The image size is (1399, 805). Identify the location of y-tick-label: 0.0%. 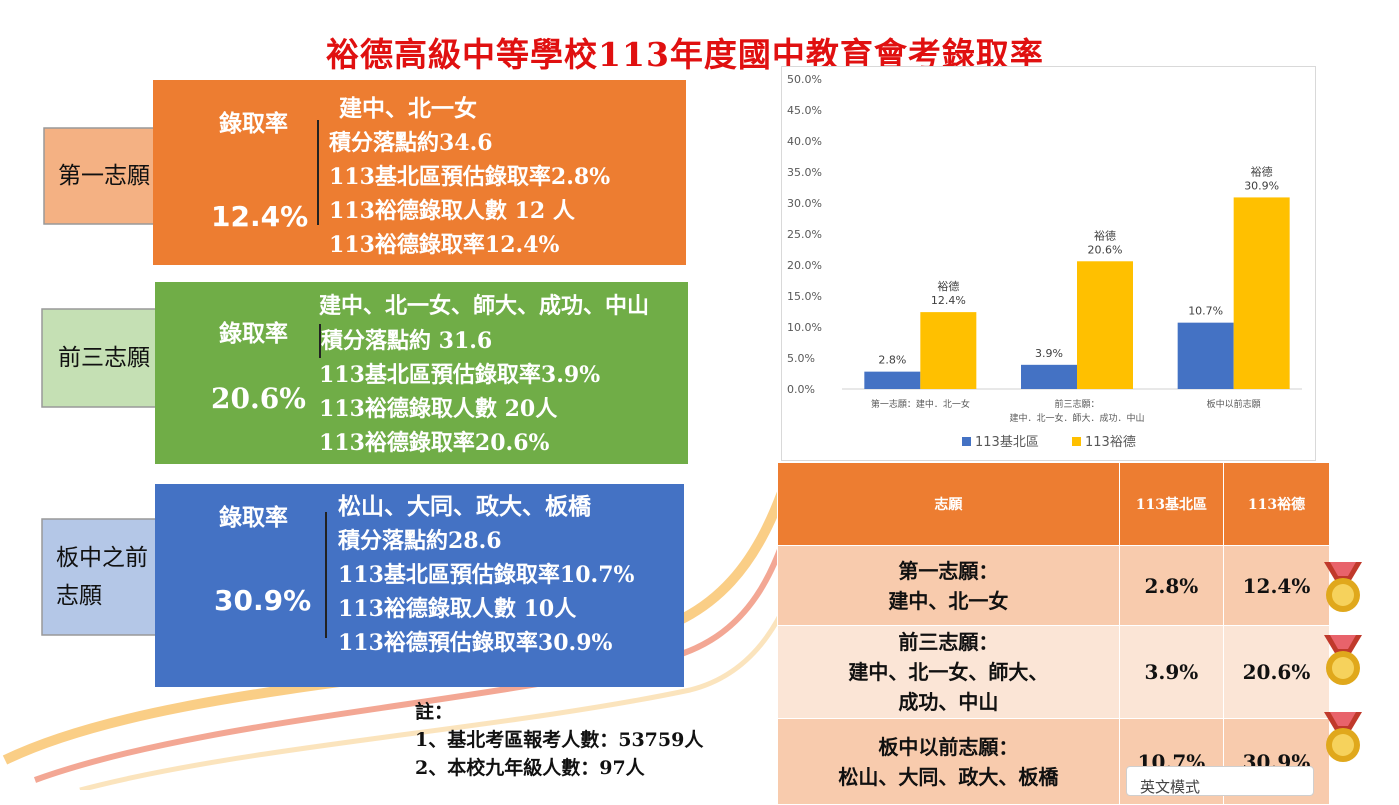
(801, 389).